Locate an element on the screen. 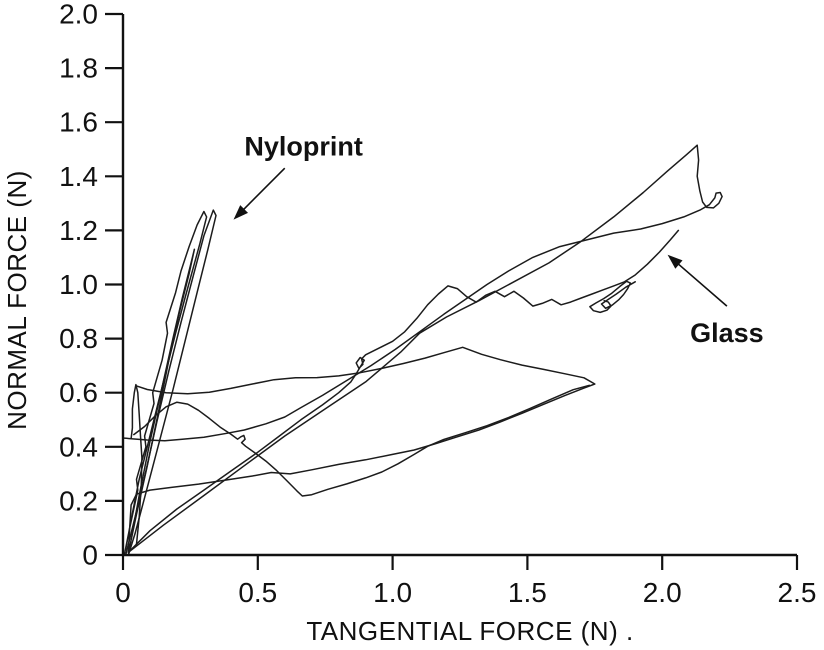  y-tick-label: 0.6 is located at coordinates (78, 392).